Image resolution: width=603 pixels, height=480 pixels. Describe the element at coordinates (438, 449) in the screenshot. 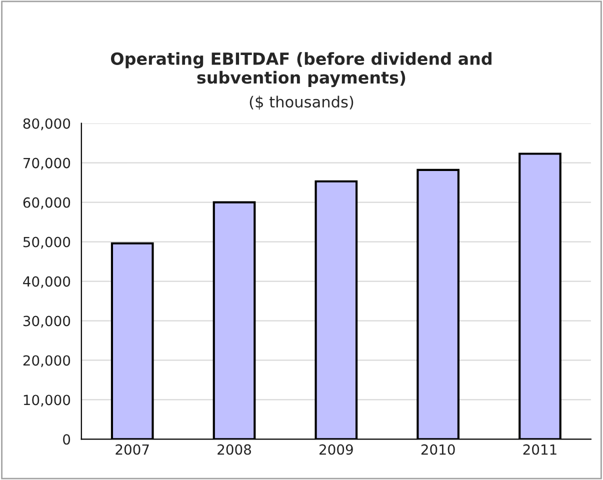

I see `x-tick-label: 2010` at that location.